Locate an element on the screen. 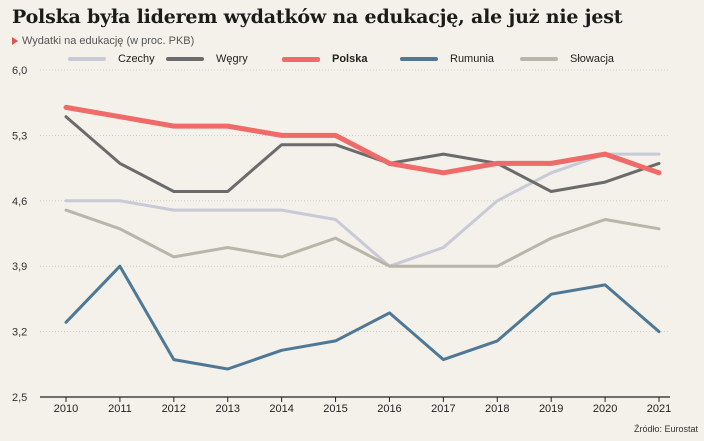  y-tick-label: 2,5 is located at coordinates (19, 398).